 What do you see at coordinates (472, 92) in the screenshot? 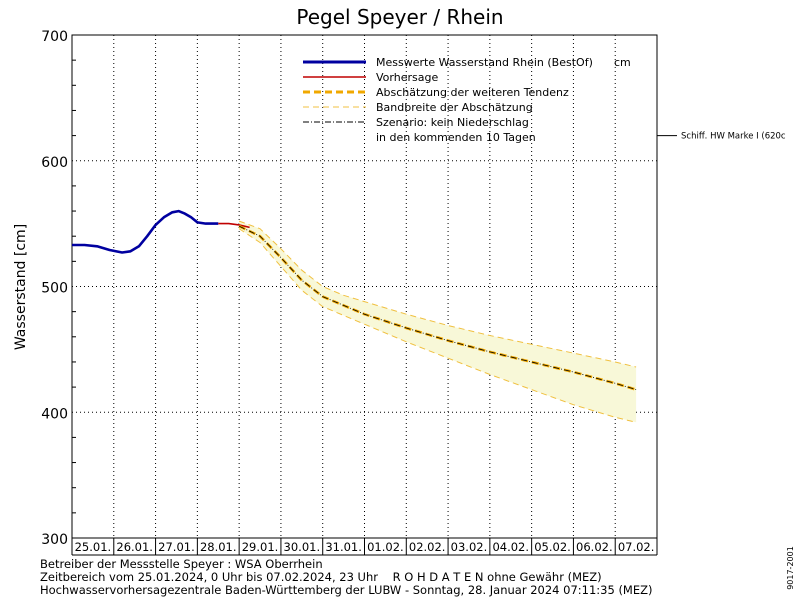
I see `legend-label-estimate: Abschätzung der weiteren Tendenz` at bounding box center [472, 92].